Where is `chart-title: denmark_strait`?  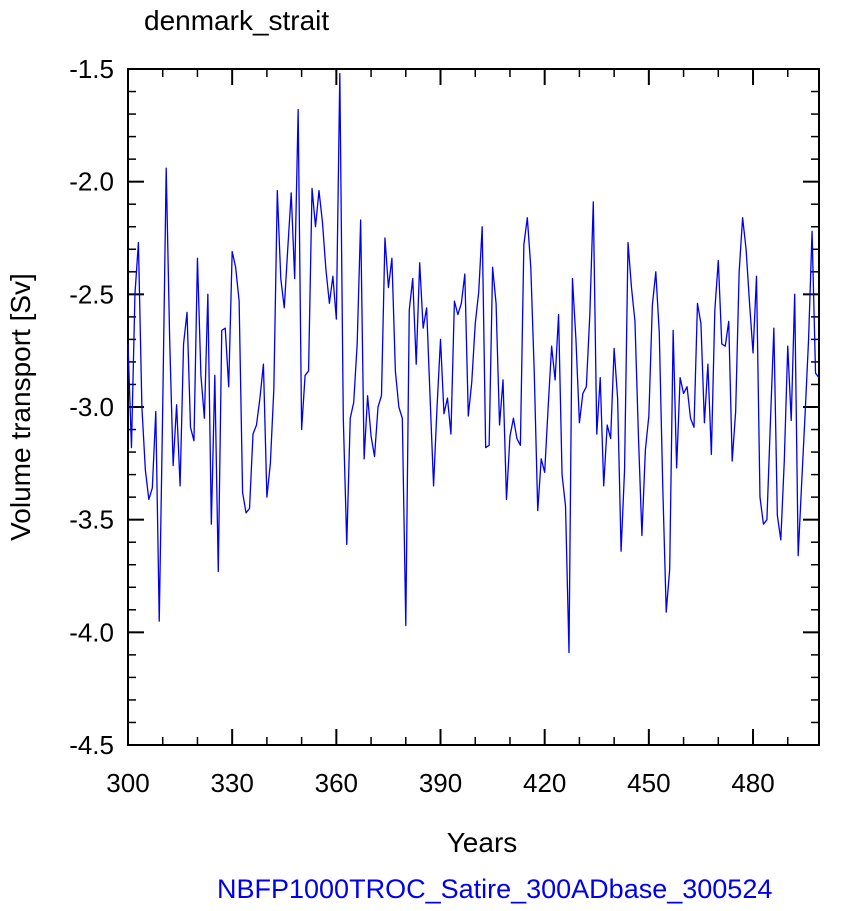 chart-title: denmark_strait is located at coordinates (236, 20).